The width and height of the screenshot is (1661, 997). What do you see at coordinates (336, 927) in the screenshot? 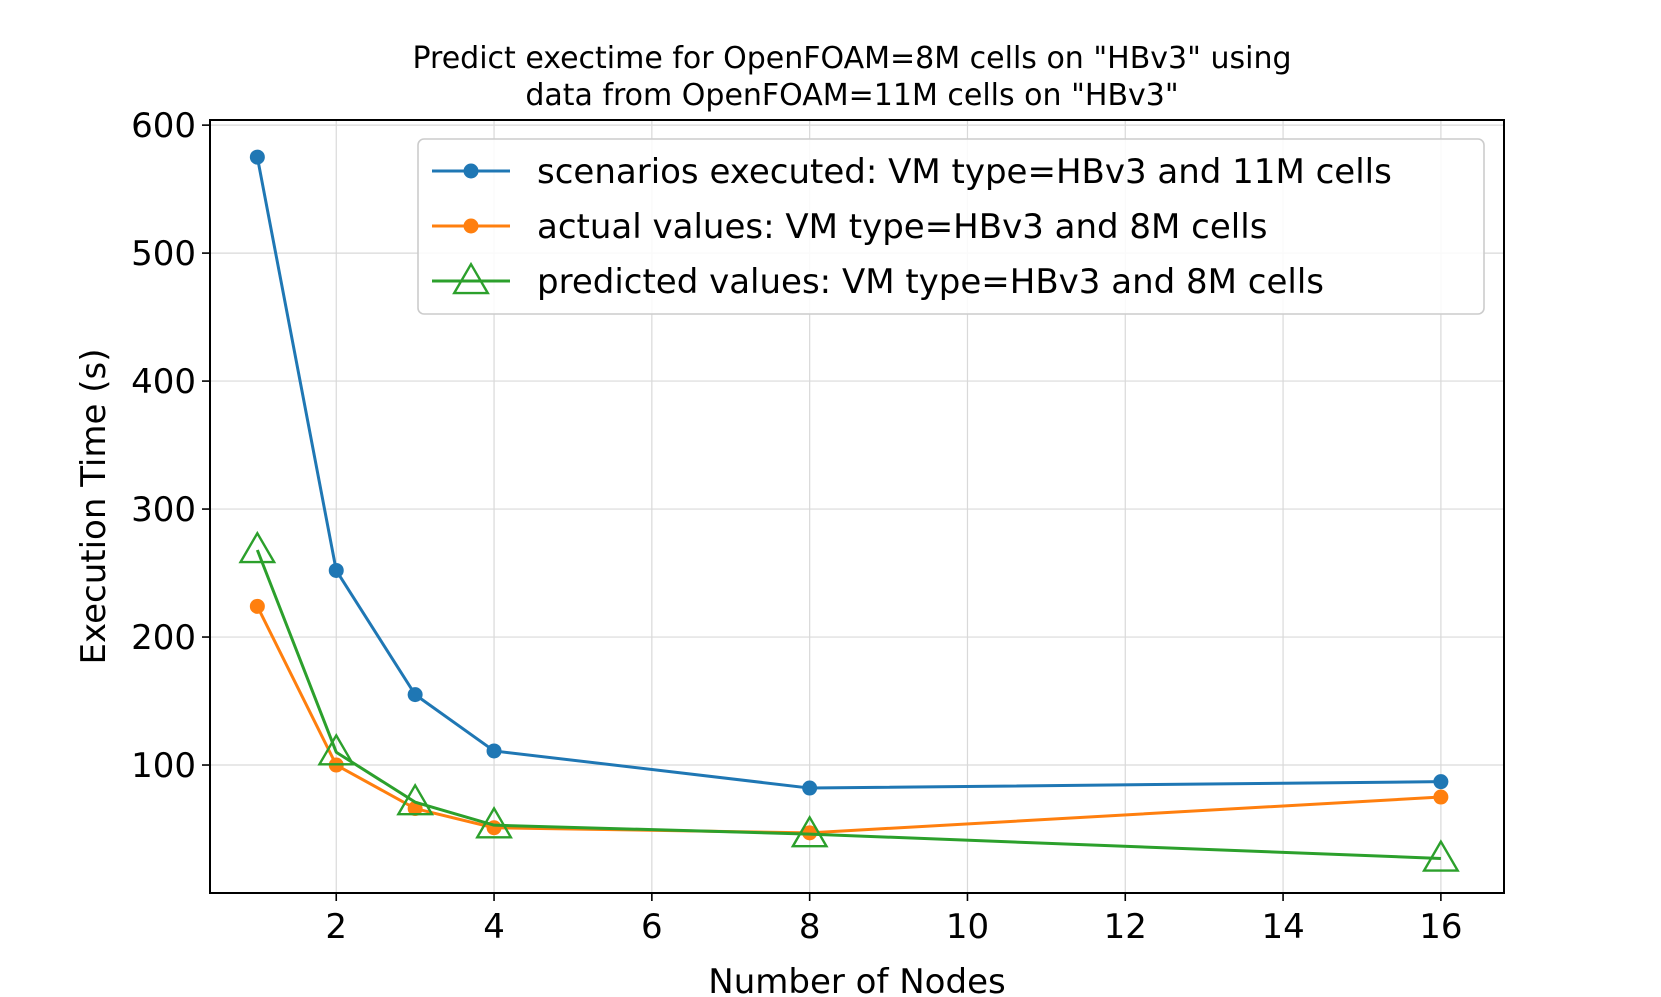
I see `x-tick-label: 2` at bounding box center [336, 927].